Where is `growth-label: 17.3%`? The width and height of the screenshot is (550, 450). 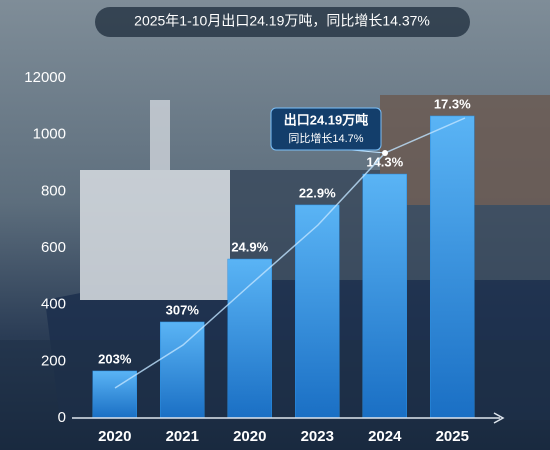 growth-label: 17.3% is located at coordinates (452, 103).